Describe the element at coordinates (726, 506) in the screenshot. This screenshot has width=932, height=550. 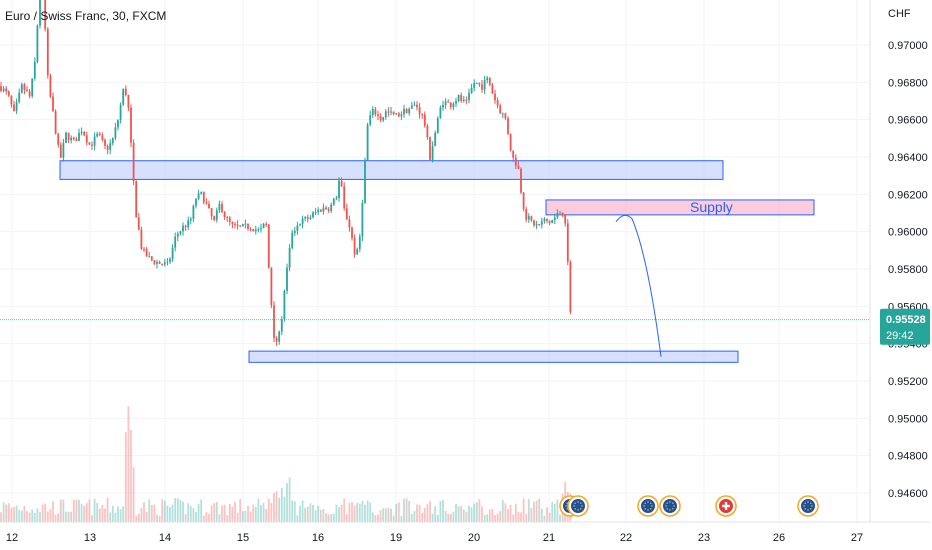
I see `swiss-event-icon` at that location.